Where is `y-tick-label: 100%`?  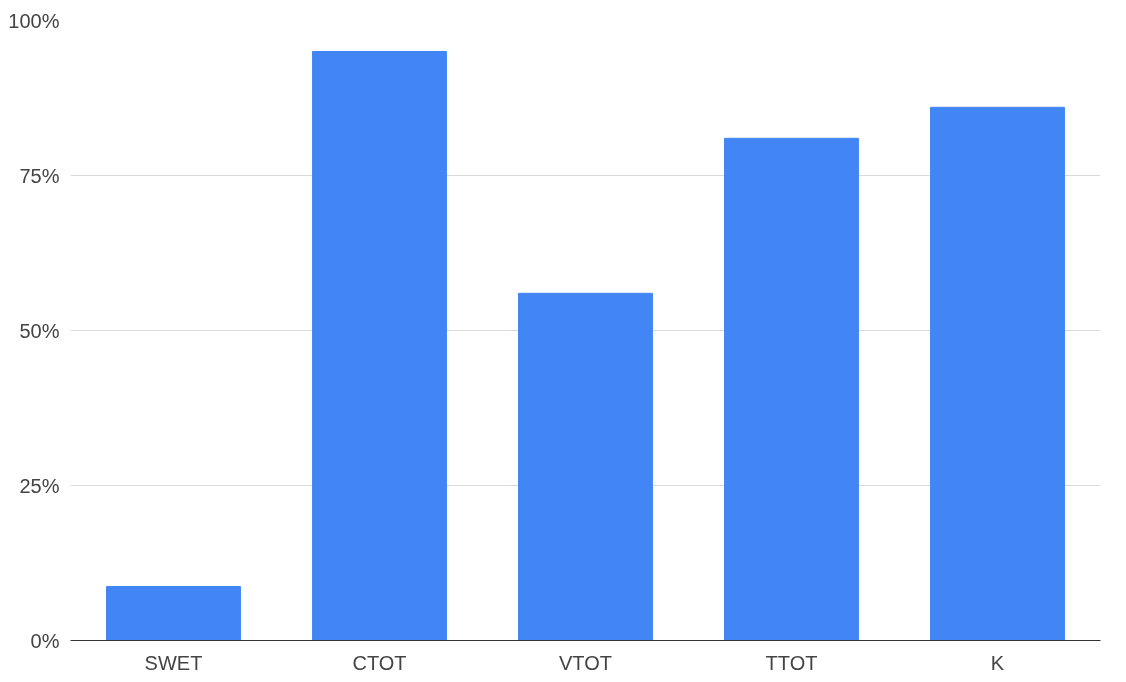
y-tick-label: 100% is located at coordinates (34, 20).